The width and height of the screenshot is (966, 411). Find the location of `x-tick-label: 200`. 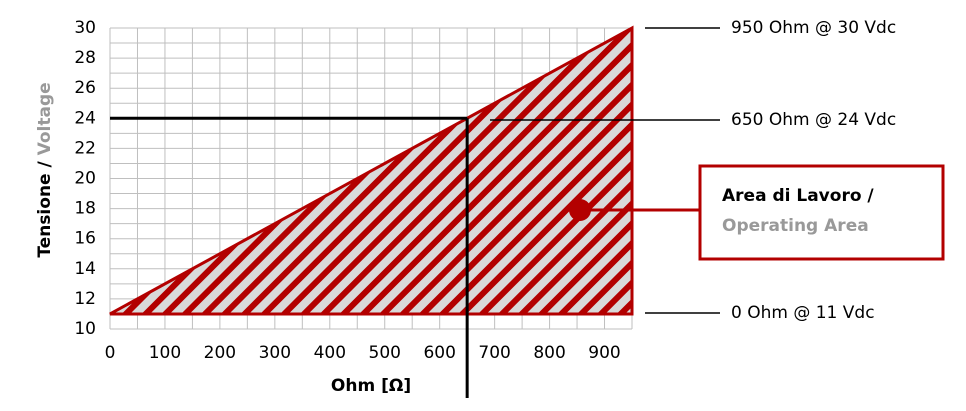

x-tick-label: 200 is located at coordinates (220, 353).